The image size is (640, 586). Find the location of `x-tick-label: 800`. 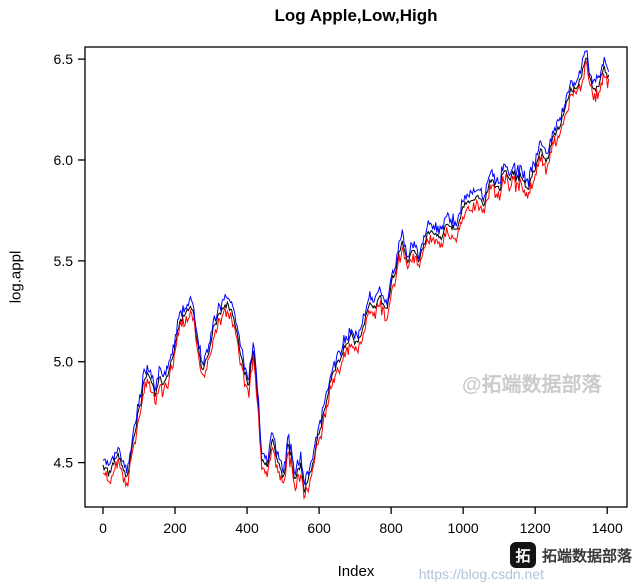

x-tick-label: 800 is located at coordinates (391, 528).